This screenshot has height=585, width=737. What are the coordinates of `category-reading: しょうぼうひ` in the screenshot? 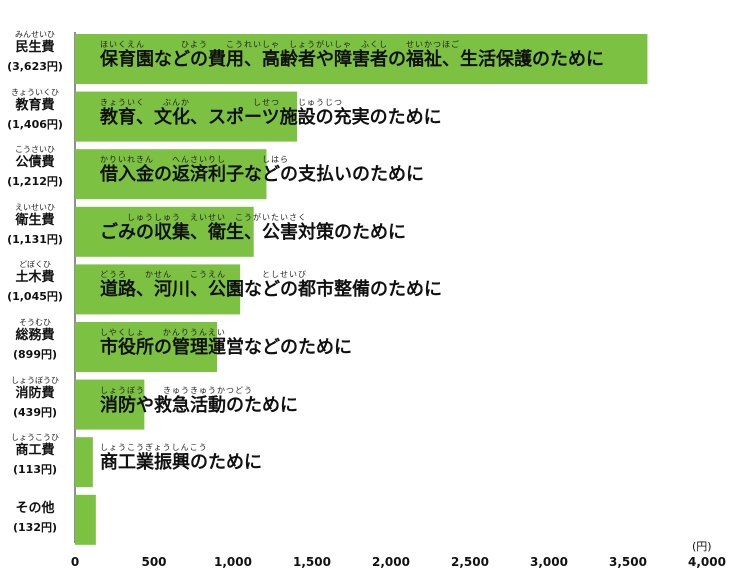 It's located at (35, 380).